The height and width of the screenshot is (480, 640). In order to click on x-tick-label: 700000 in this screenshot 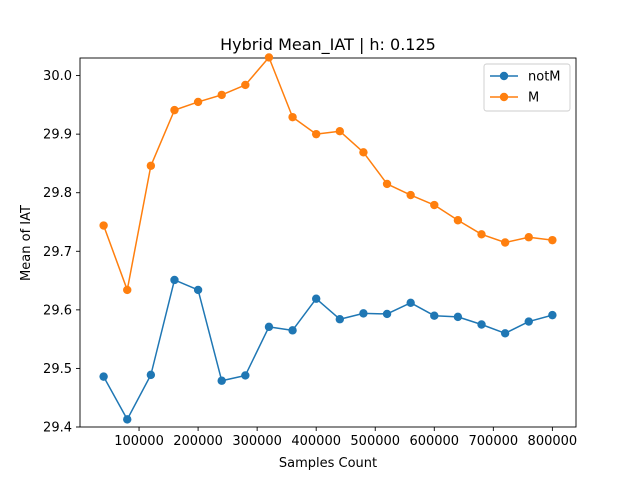, I will do `click(494, 441)`.